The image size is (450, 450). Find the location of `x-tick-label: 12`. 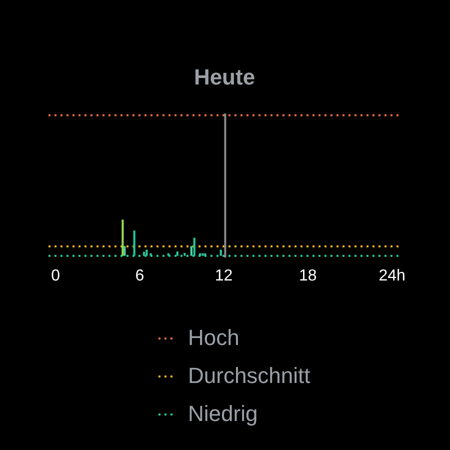

x-tick-label: 12 is located at coordinates (223, 276).